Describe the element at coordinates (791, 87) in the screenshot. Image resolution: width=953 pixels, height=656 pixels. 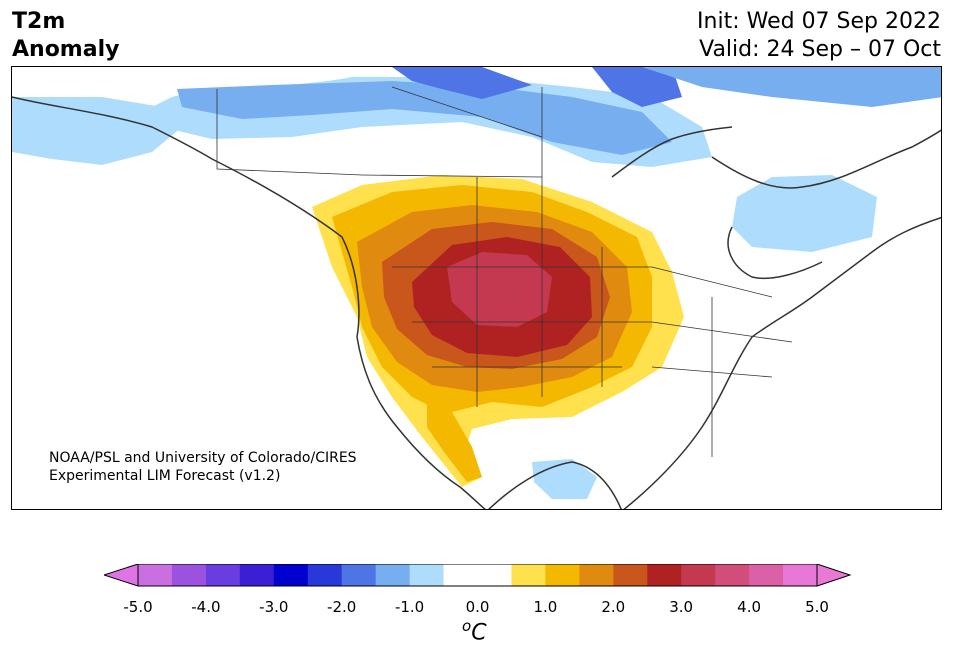
I see `cool-anomaly-light-east` at that location.